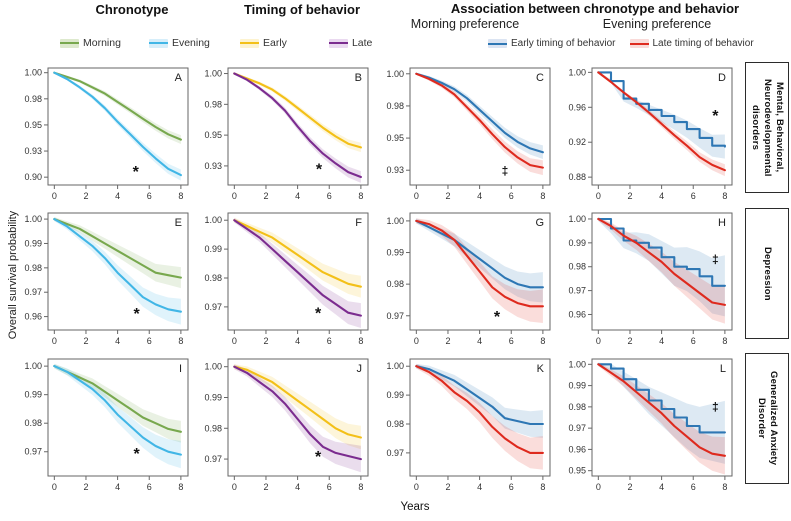  I want to click on row-label-text: Generalized Anxiety Disorder, so click(767, 418).